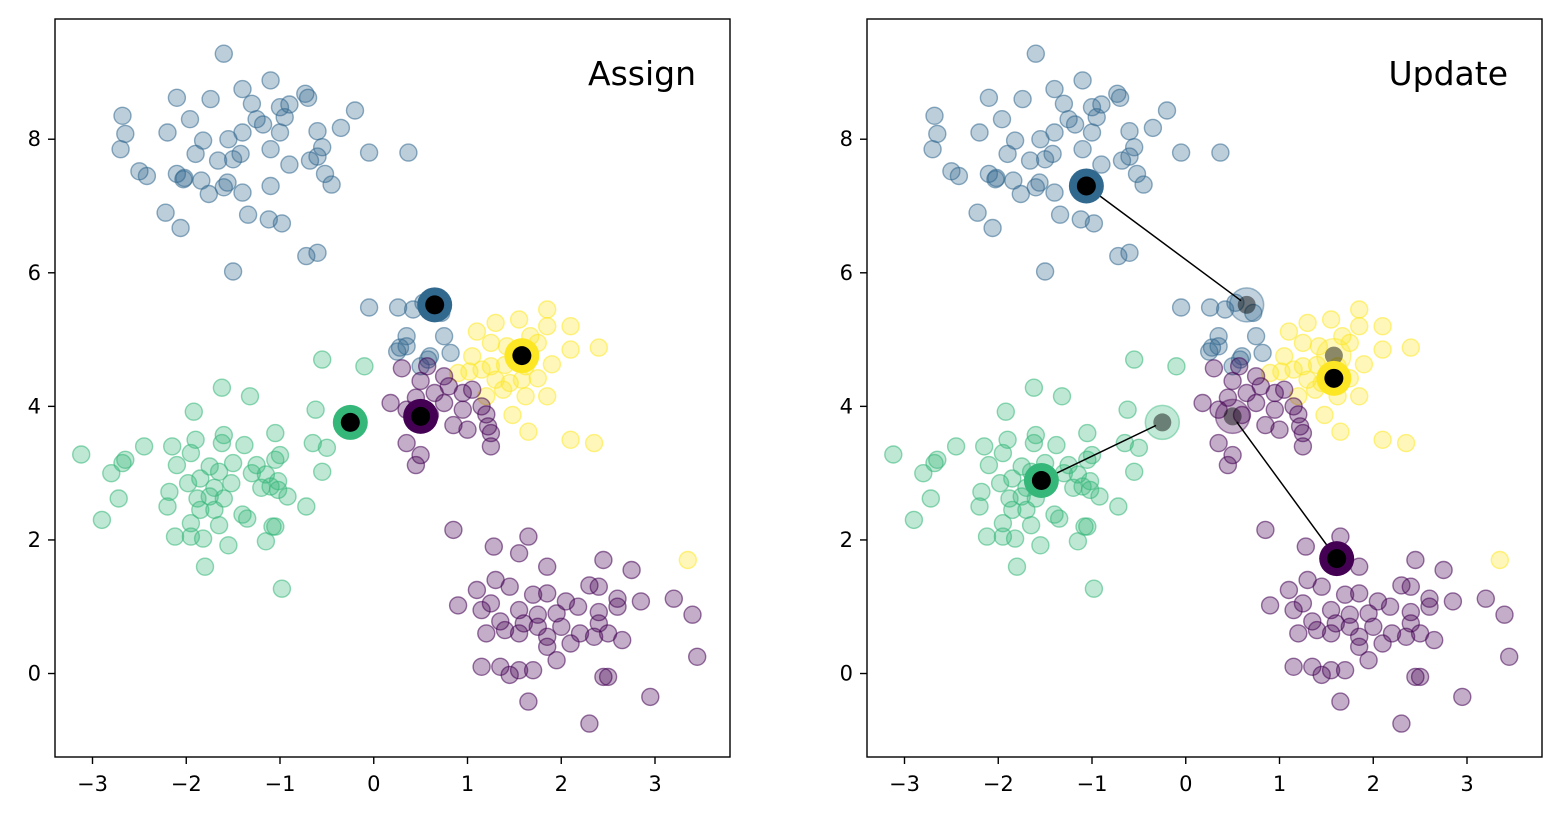 The height and width of the screenshot is (822, 1562). What do you see at coordinates (34, 139) in the screenshot?
I see `assign-y-tick-label: 8` at bounding box center [34, 139].